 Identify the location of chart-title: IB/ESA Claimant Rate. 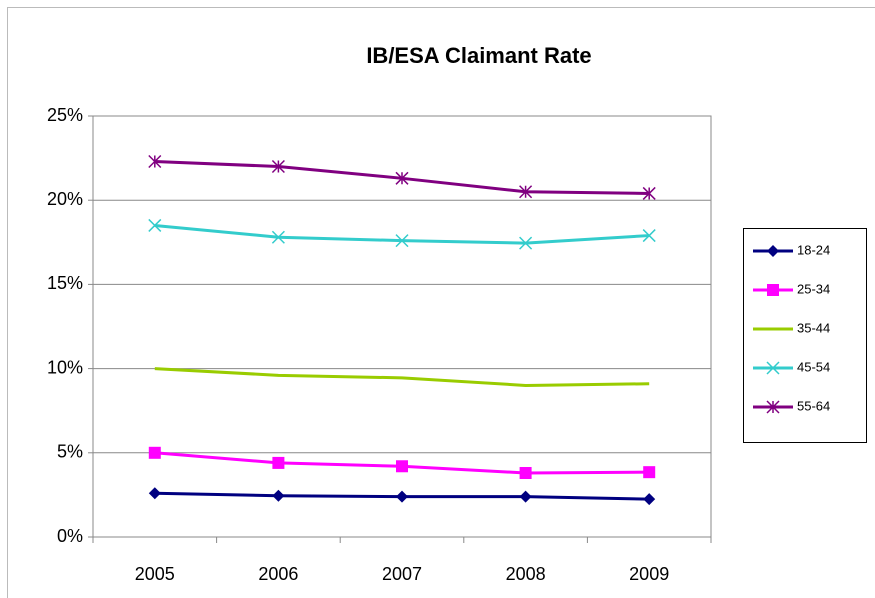
(478, 55).